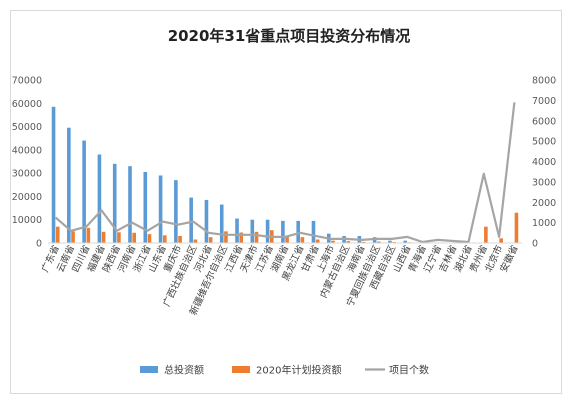 This screenshot has width=579, height=402. I want to click on left-y-tick-label: 50000, so click(27, 127).